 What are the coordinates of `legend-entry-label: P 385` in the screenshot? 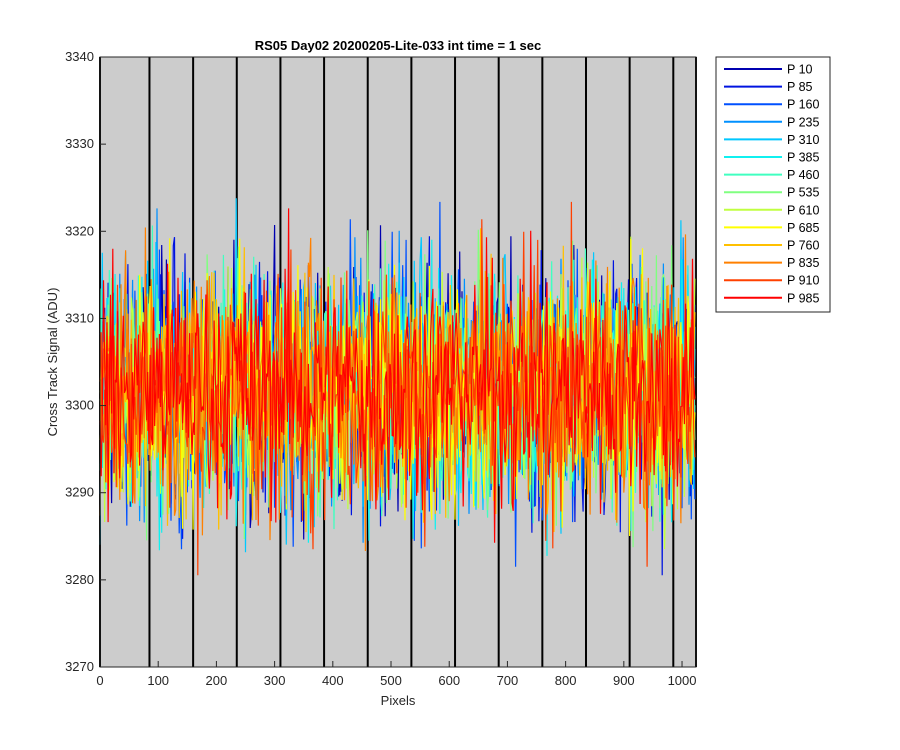 It's located at (803, 158).